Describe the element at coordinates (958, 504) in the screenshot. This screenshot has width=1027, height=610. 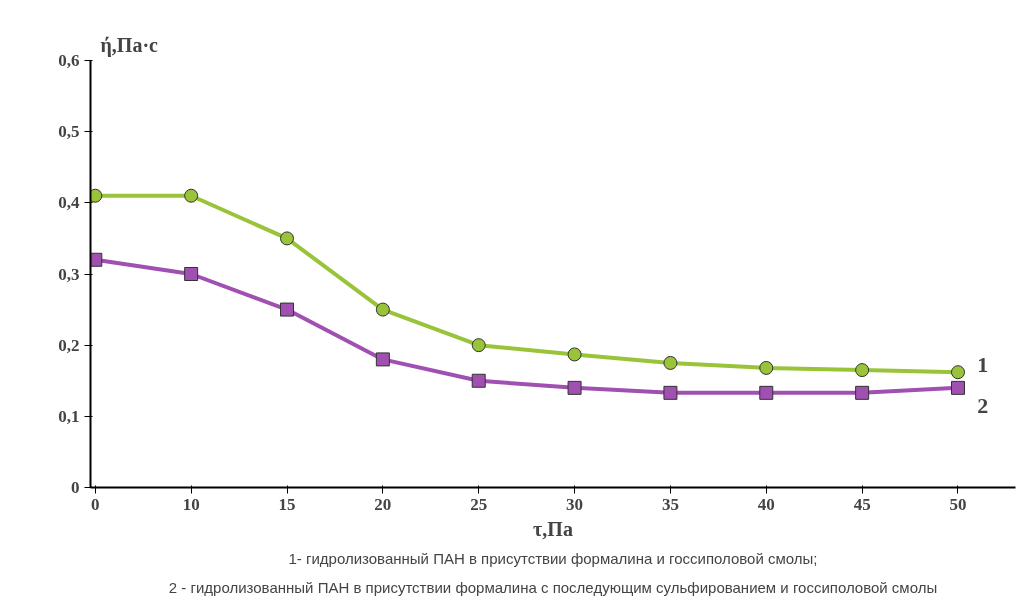
I see `x-tick-label: 50` at that location.